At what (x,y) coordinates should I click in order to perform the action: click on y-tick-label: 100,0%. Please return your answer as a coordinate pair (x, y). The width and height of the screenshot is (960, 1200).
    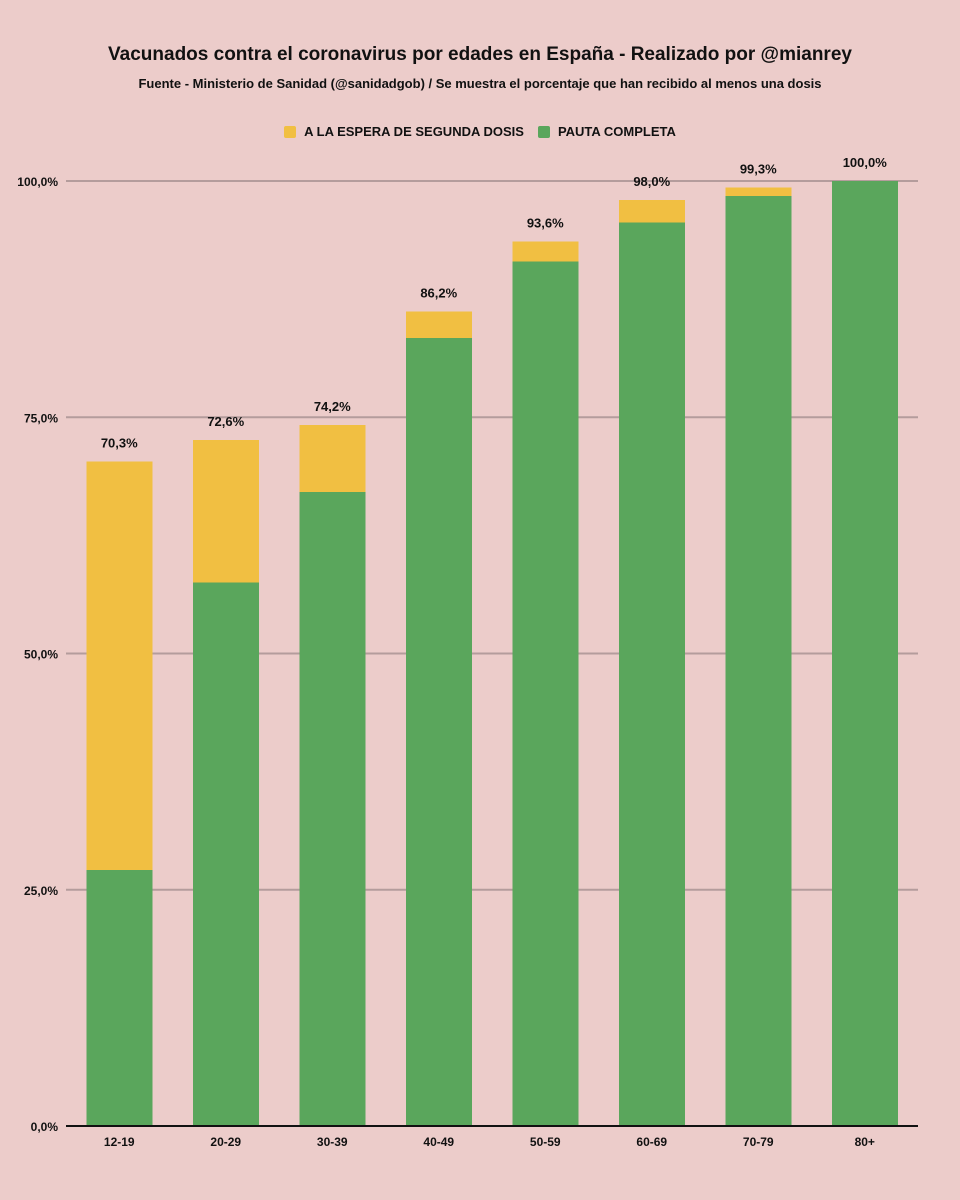
    Looking at the image, I should click on (37, 182).